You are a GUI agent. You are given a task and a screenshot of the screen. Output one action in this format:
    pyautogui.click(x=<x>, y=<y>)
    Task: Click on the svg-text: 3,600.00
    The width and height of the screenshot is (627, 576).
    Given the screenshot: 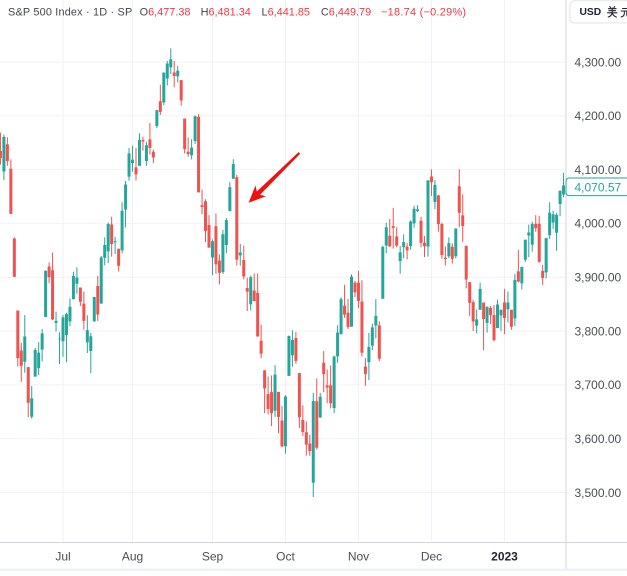 What is the action you would take?
    pyautogui.click(x=598, y=439)
    